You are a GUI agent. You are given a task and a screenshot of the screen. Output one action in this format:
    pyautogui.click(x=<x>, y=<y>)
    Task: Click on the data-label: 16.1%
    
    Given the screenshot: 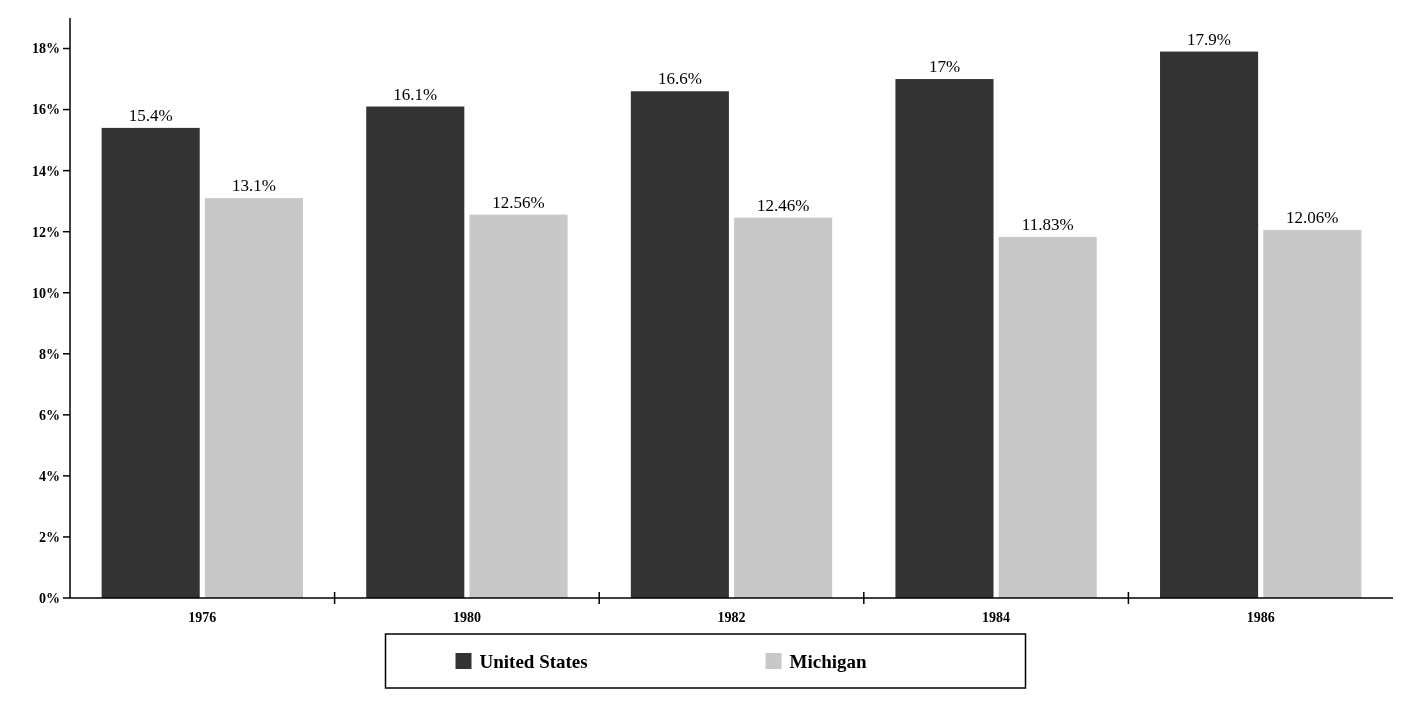 What is the action you would take?
    pyautogui.click(x=415, y=94)
    